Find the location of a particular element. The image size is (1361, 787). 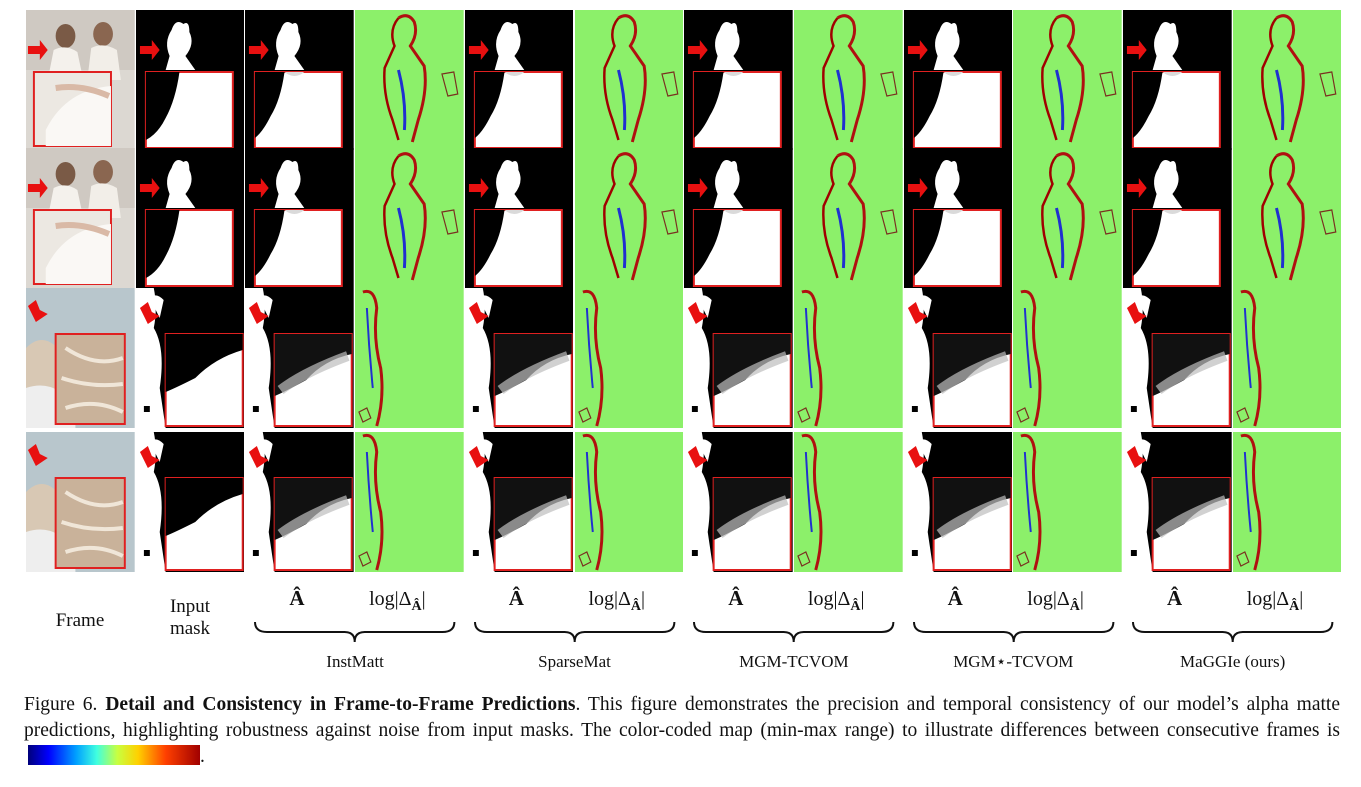

alpha-cell-r1-c3 is located at coordinates (300, 80).